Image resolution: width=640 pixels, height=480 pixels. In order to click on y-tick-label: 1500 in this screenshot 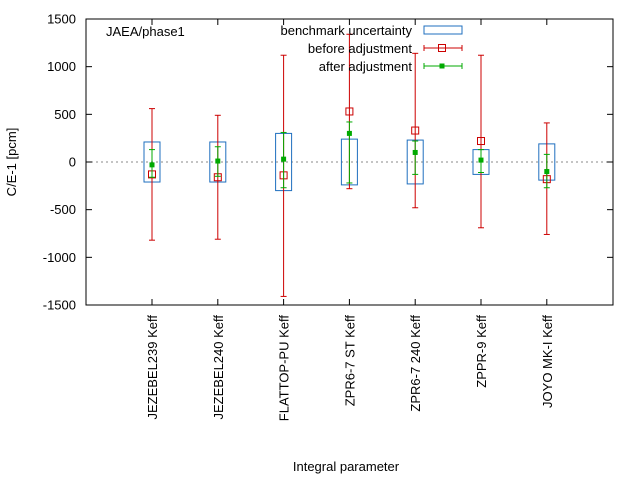, I will do `click(61, 19)`.